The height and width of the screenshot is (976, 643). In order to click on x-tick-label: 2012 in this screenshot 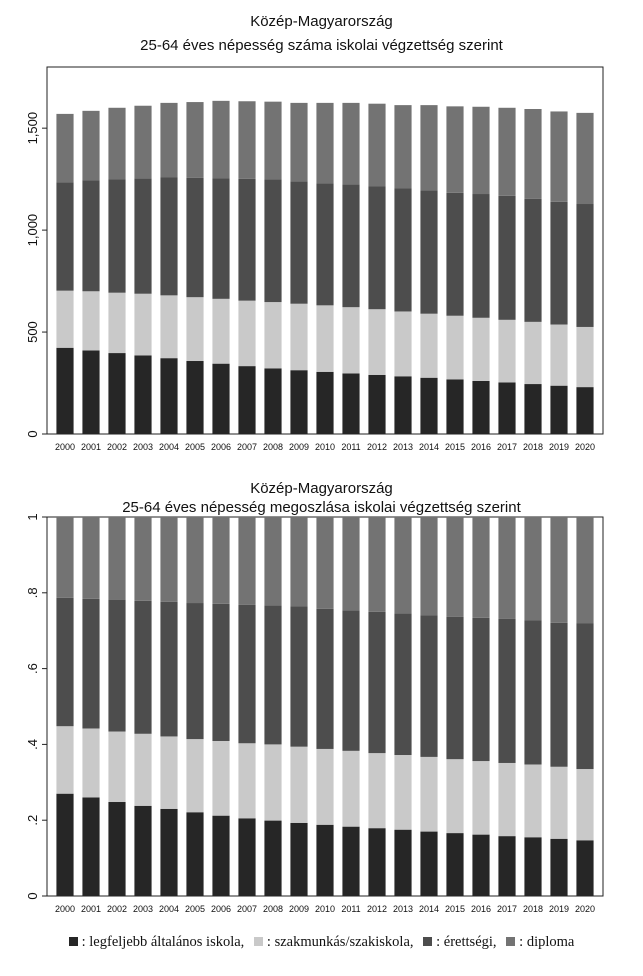, I will do `click(377, 447)`.